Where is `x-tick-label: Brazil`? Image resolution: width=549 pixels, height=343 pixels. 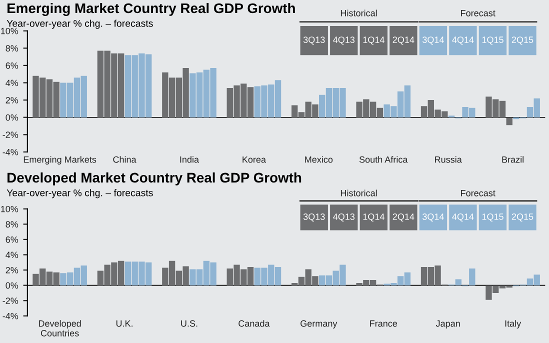
x-tick-label: Brazil is located at coordinates (513, 159).